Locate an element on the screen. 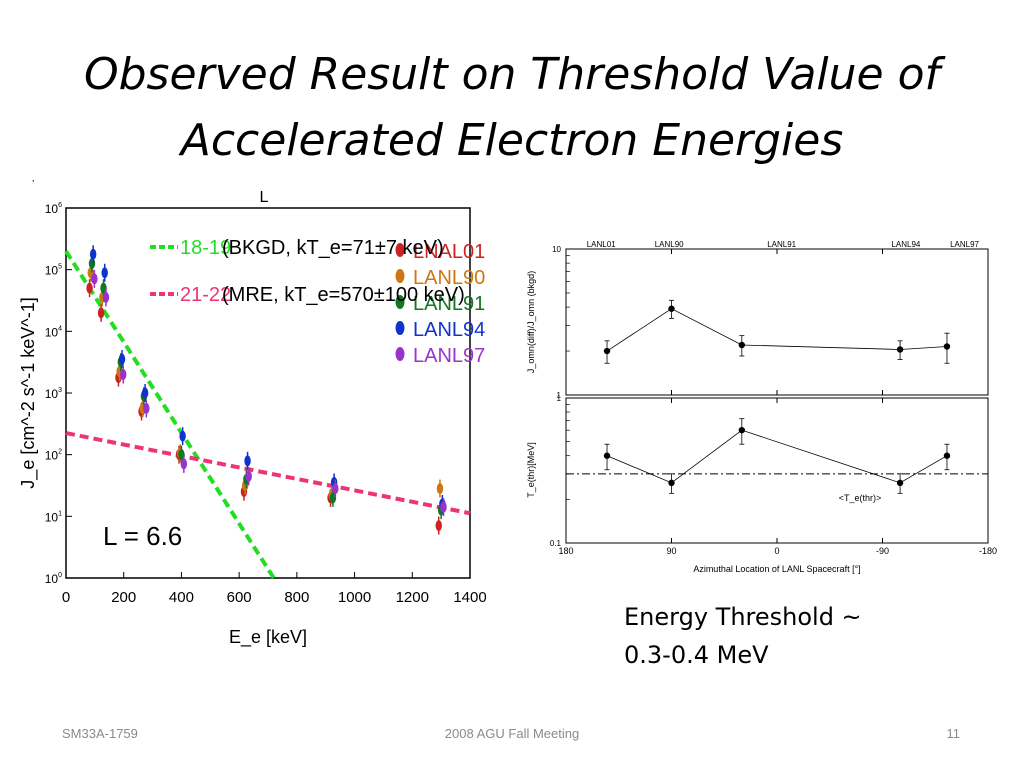 This screenshot has width=1024, height=768. legend-marker-LANL90 is located at coordinates (400, 276).